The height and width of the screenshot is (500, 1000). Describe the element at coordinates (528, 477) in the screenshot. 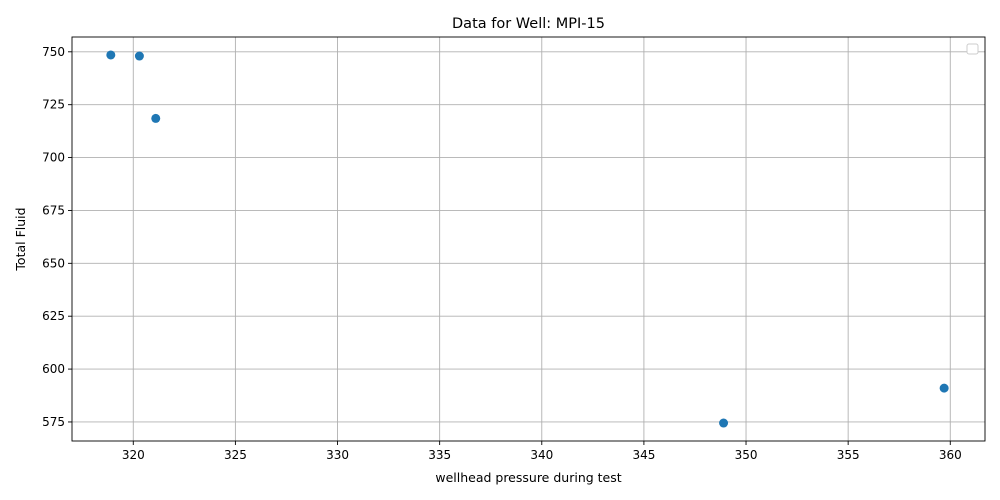

I see `x-axis-label: wellhead pressure during test` at that location.